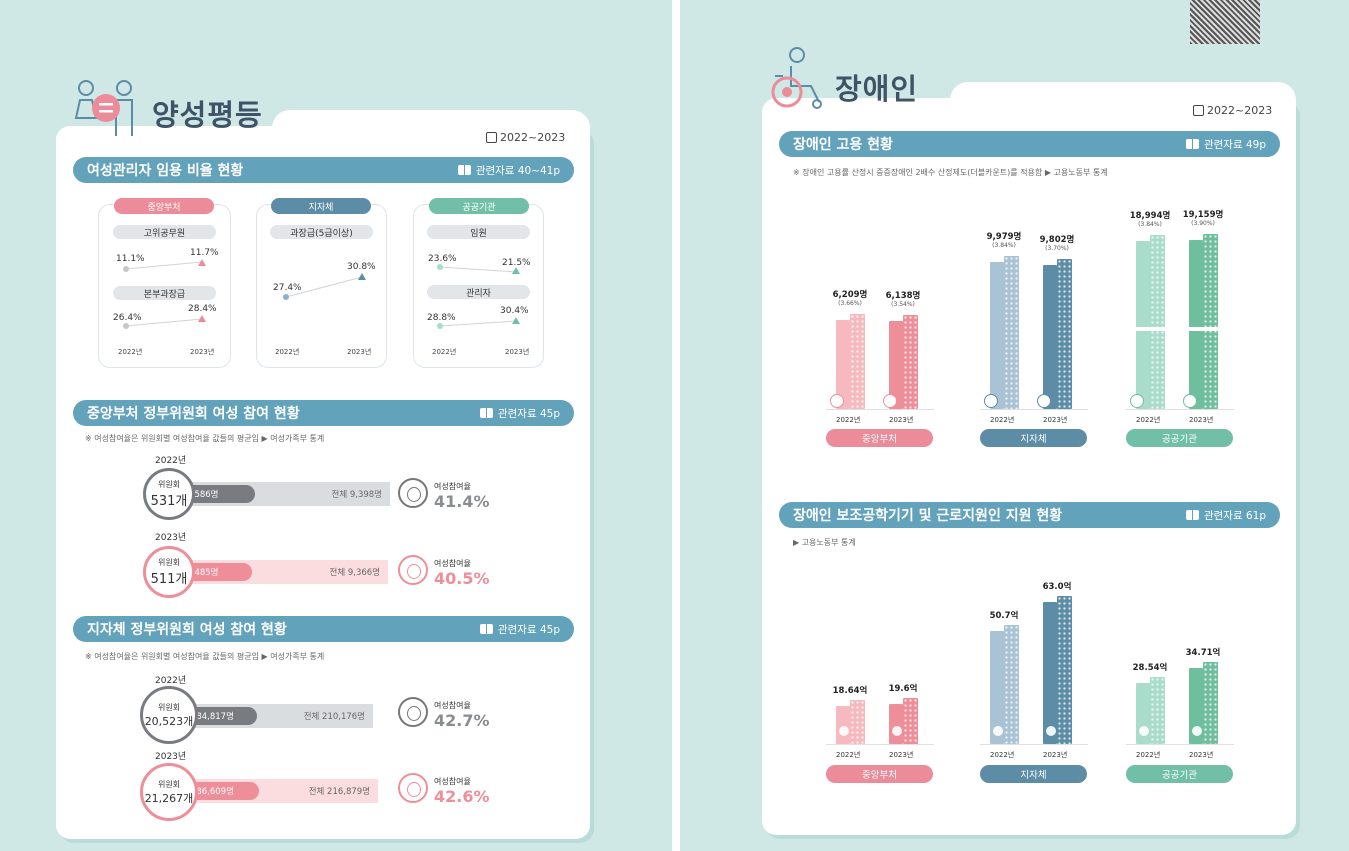 The image size is (1349, 851). Describe the element at coordinates (508, 170) in the screenshot. I see `reference-link: 관련자료 40~41p` at that location.